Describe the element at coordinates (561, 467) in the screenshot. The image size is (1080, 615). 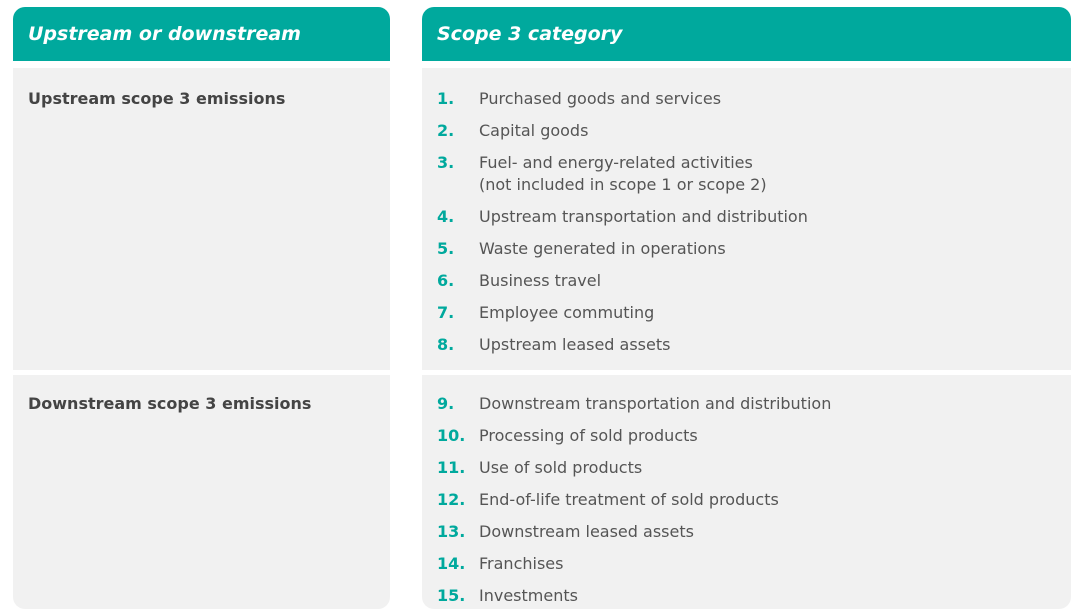
I see `category-text: Use of sold products` at that location.